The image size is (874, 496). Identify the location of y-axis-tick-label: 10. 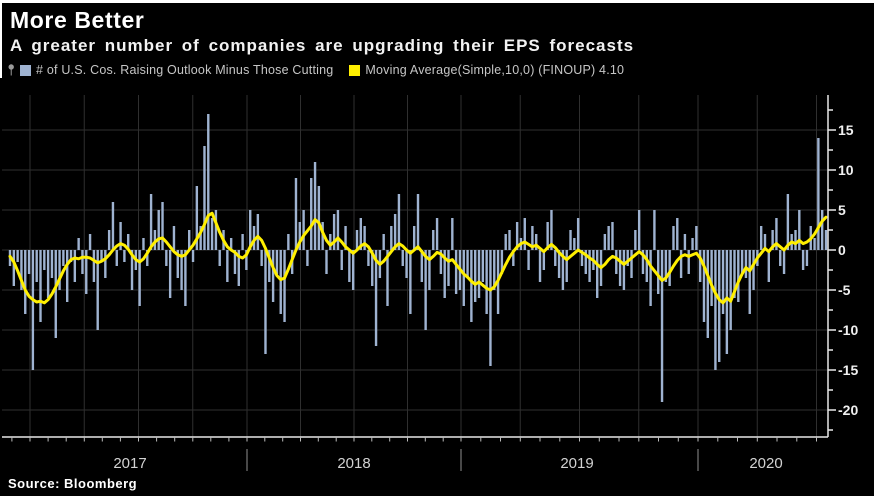
(846, 170).